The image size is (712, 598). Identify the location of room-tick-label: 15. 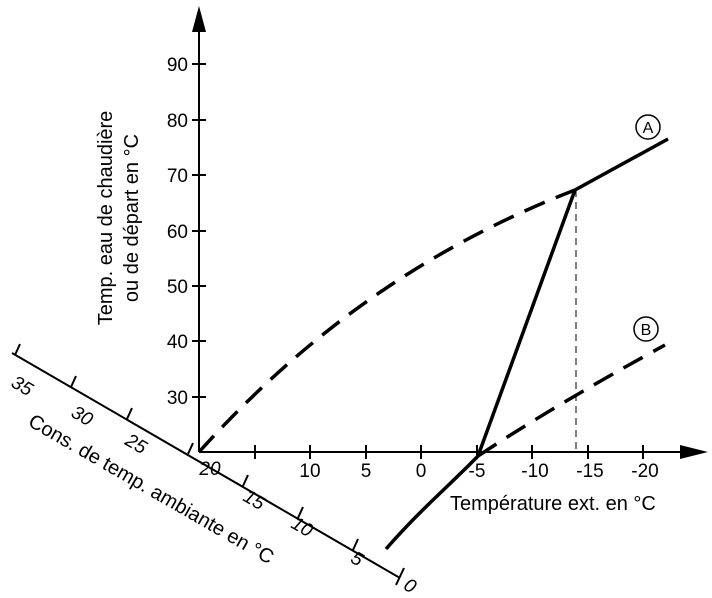
(253, 500).